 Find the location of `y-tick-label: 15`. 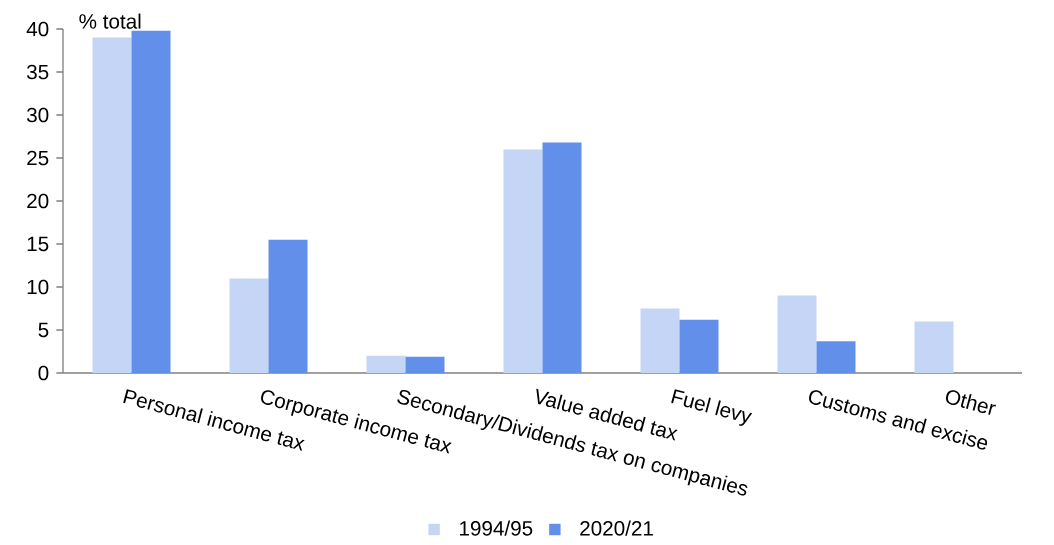

y-tick-label: 15 is located at coordinates (38, 244).